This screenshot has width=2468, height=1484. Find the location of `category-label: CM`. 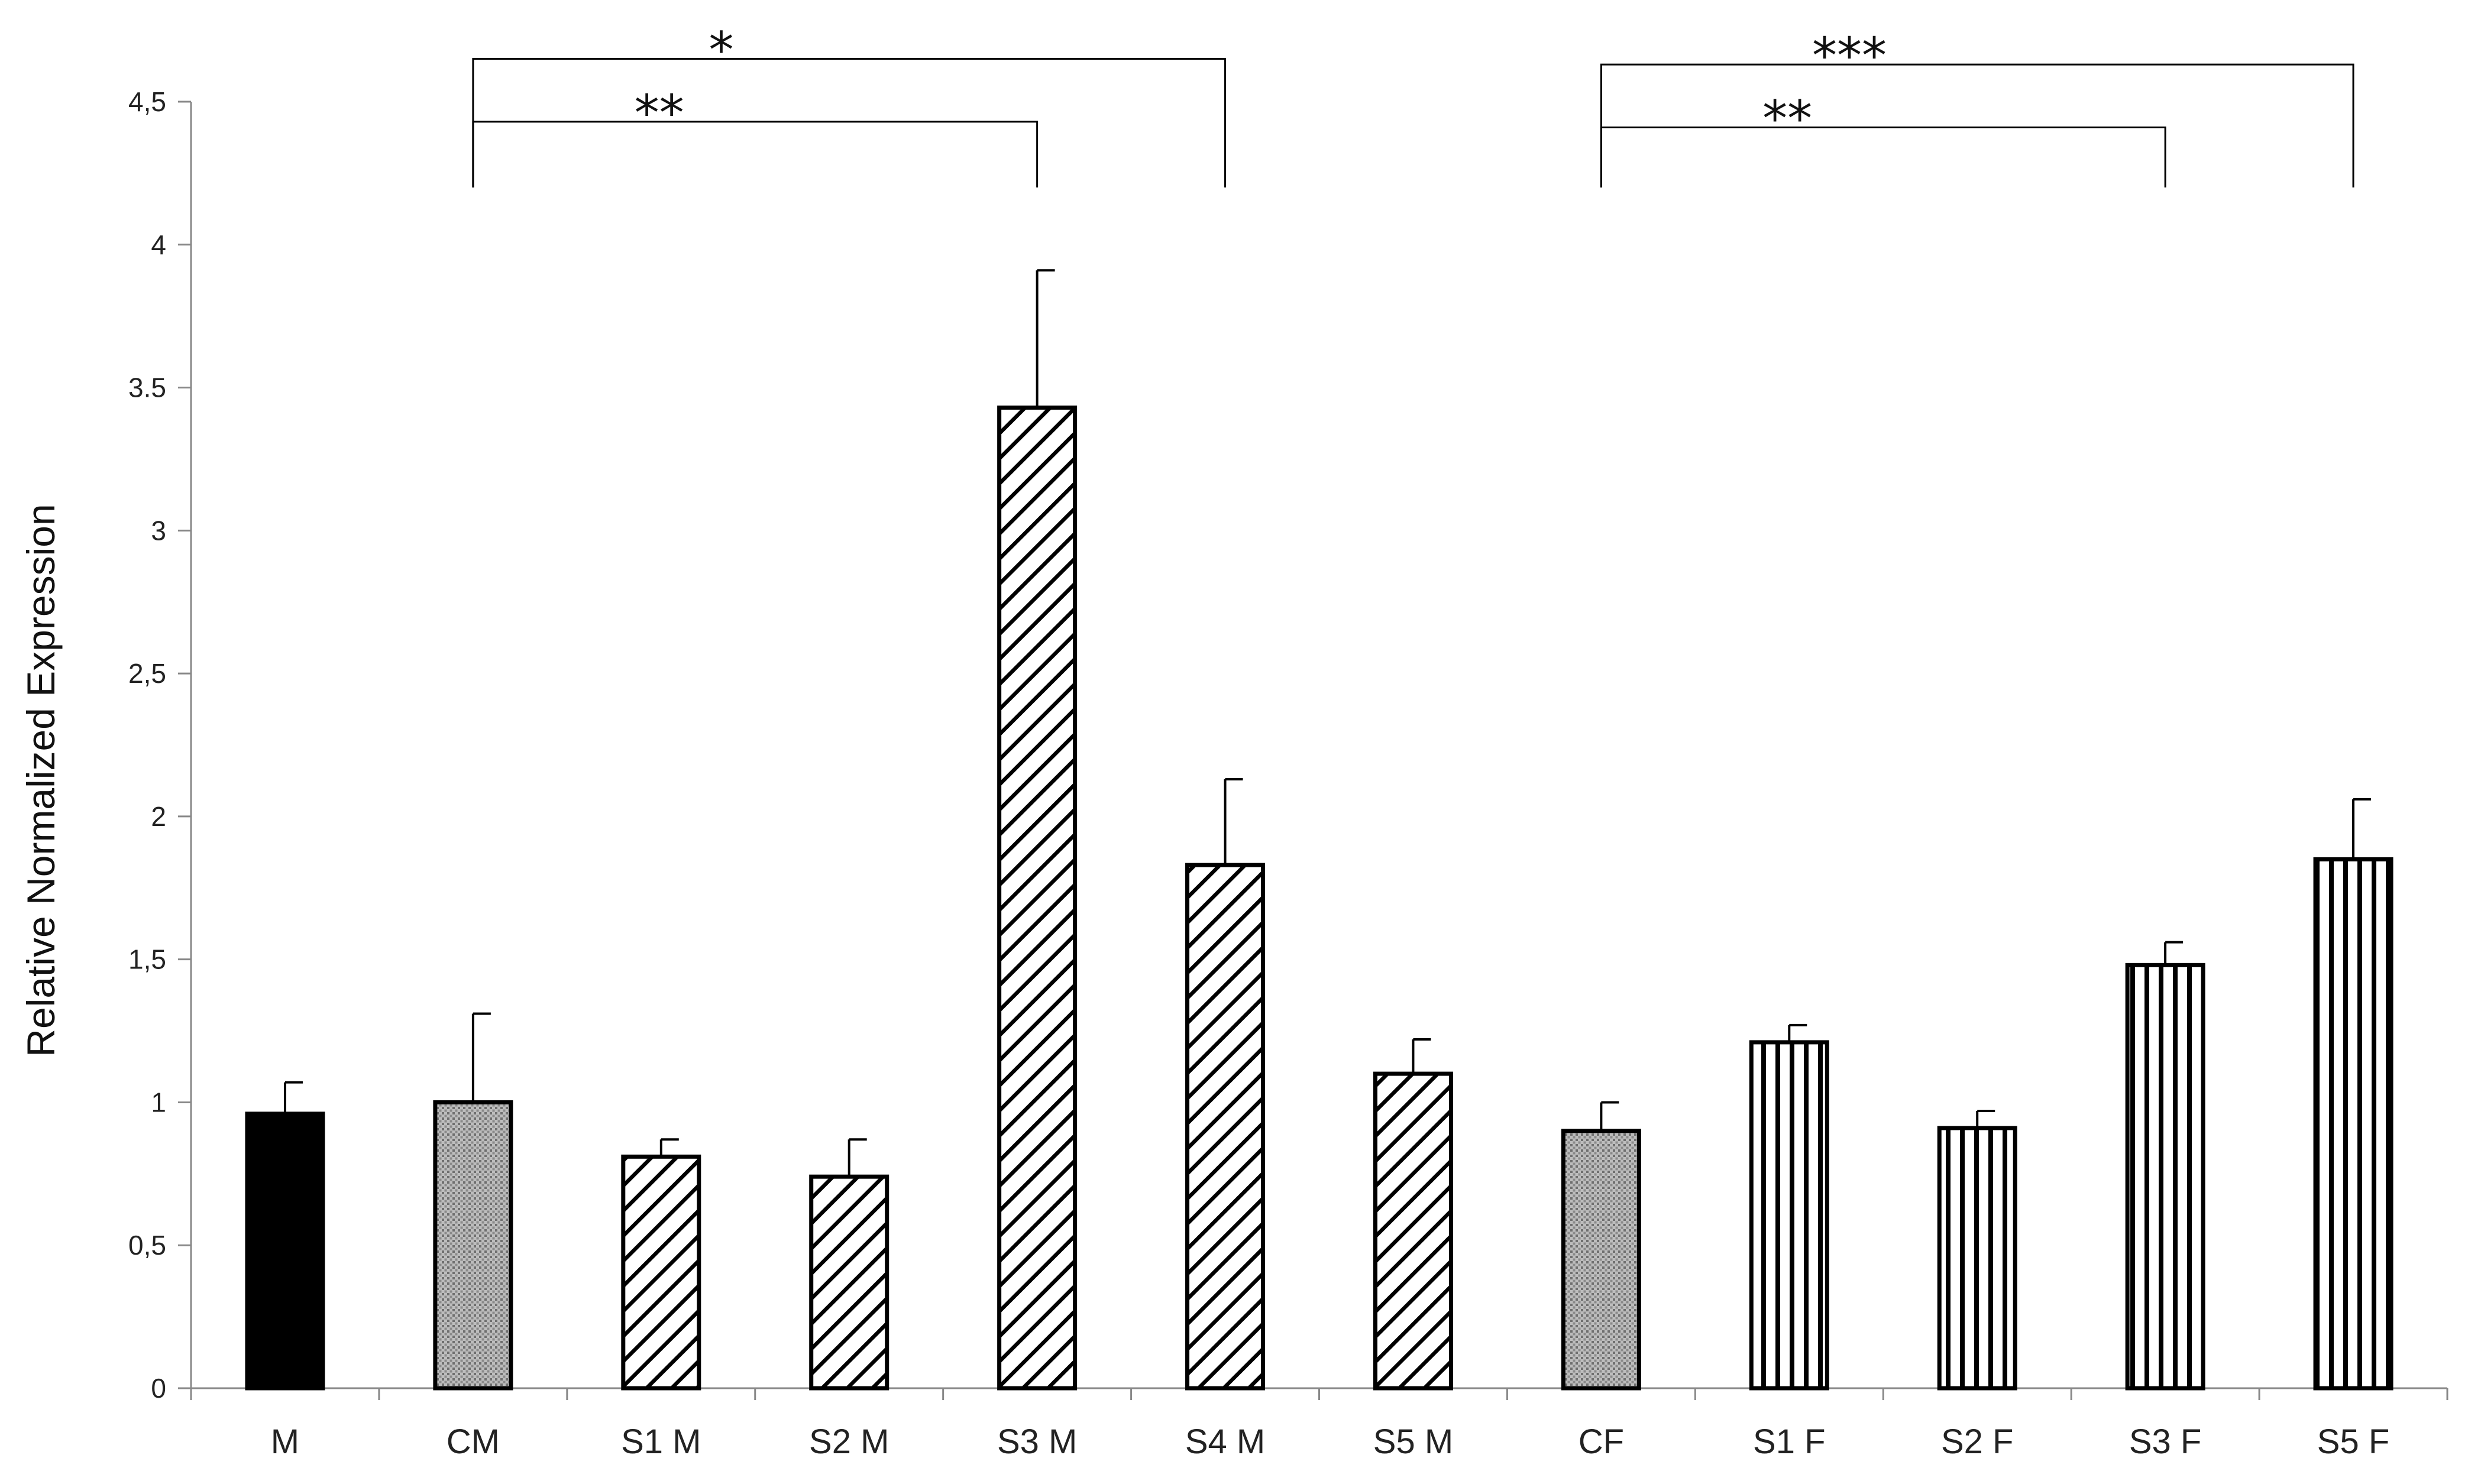

category-label: CM is located at coordinates (473, 1442).